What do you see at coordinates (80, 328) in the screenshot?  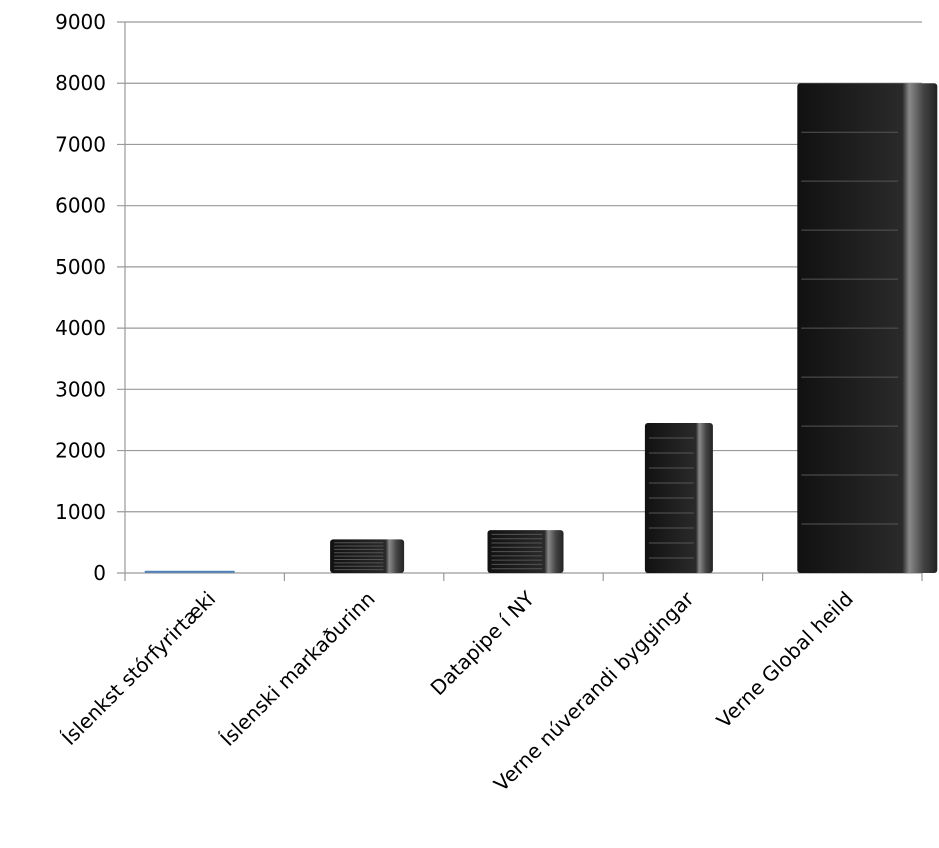 I see `y-tick-label: 4000` at bounding box center [80, 328].